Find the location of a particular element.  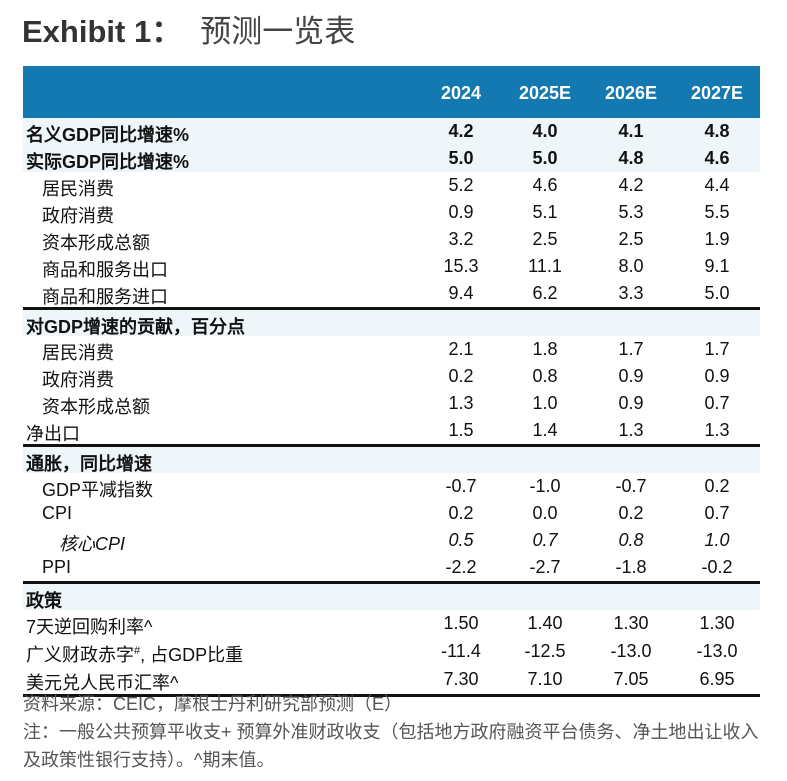

cell-value: -12.5 is located at coordinates (545, 651).